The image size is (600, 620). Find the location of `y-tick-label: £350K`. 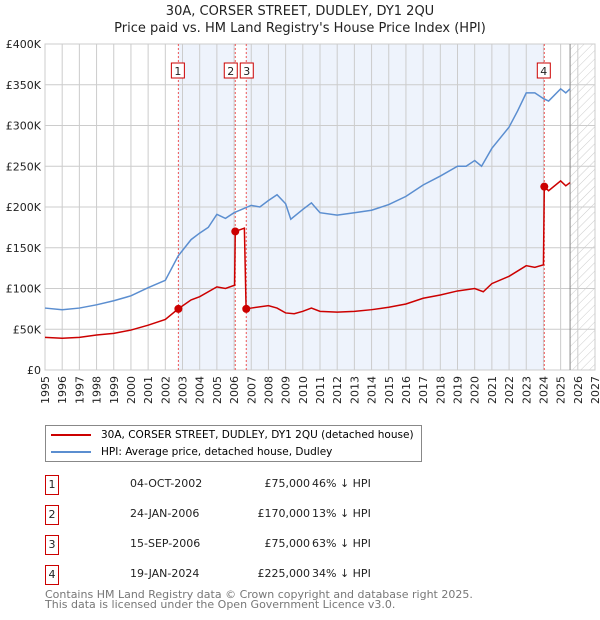

y-tick-label: £350K is located at coordinates (24, 85).